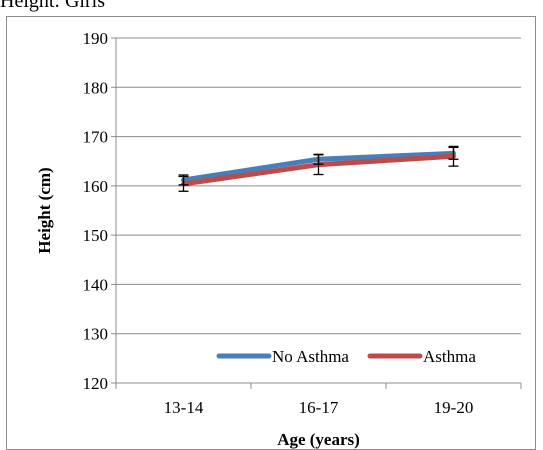  Describe the element at coordinates (319, 407) in the screenshot. I see `x-tick-label: 16-17` at that location.